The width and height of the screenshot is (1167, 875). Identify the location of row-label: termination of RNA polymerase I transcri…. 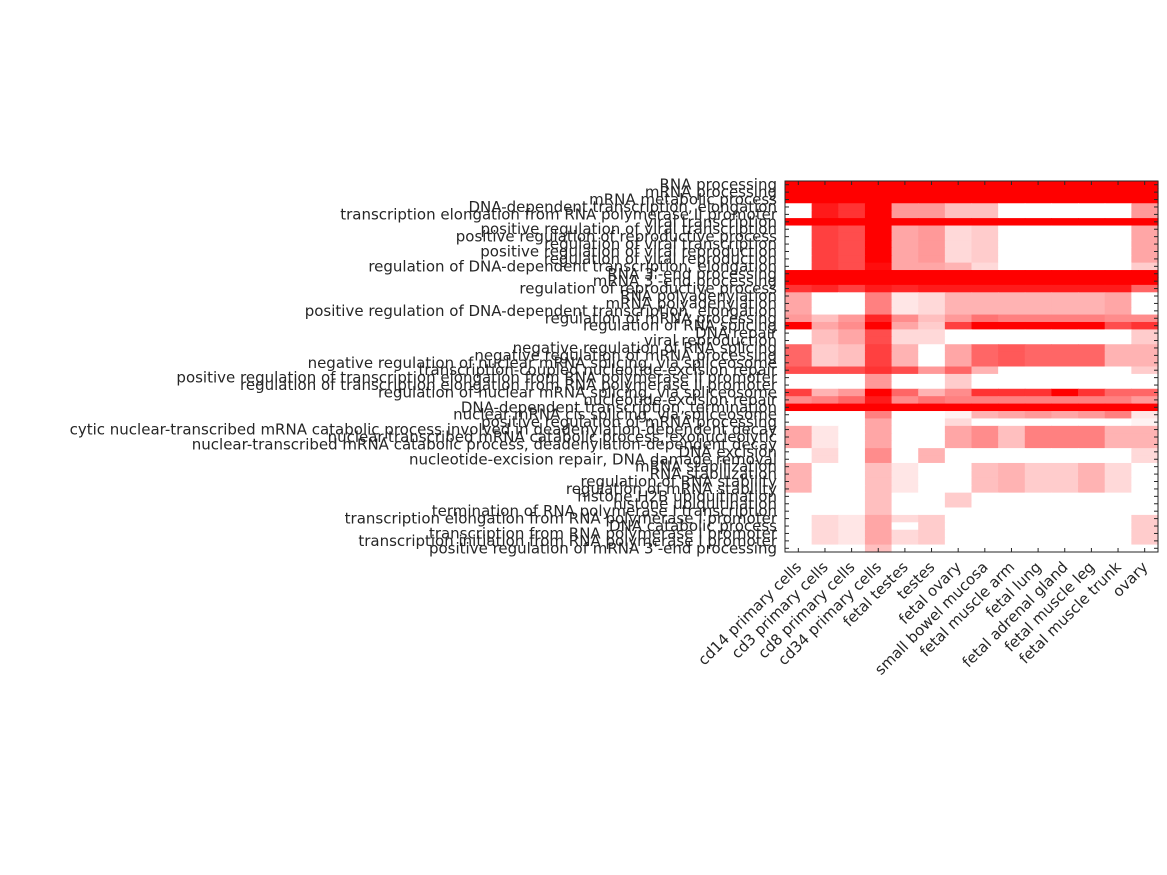
(604, 511).